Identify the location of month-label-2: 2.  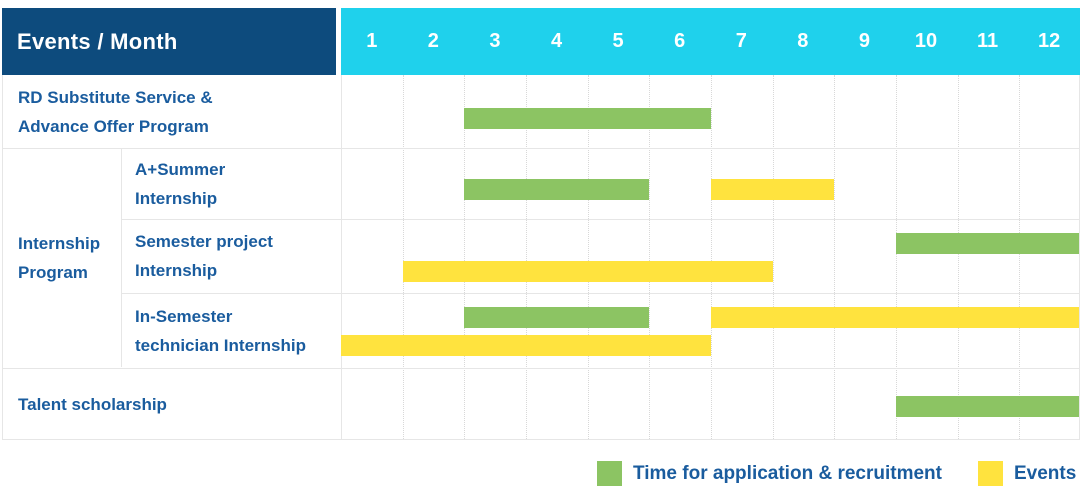
(433, 41).